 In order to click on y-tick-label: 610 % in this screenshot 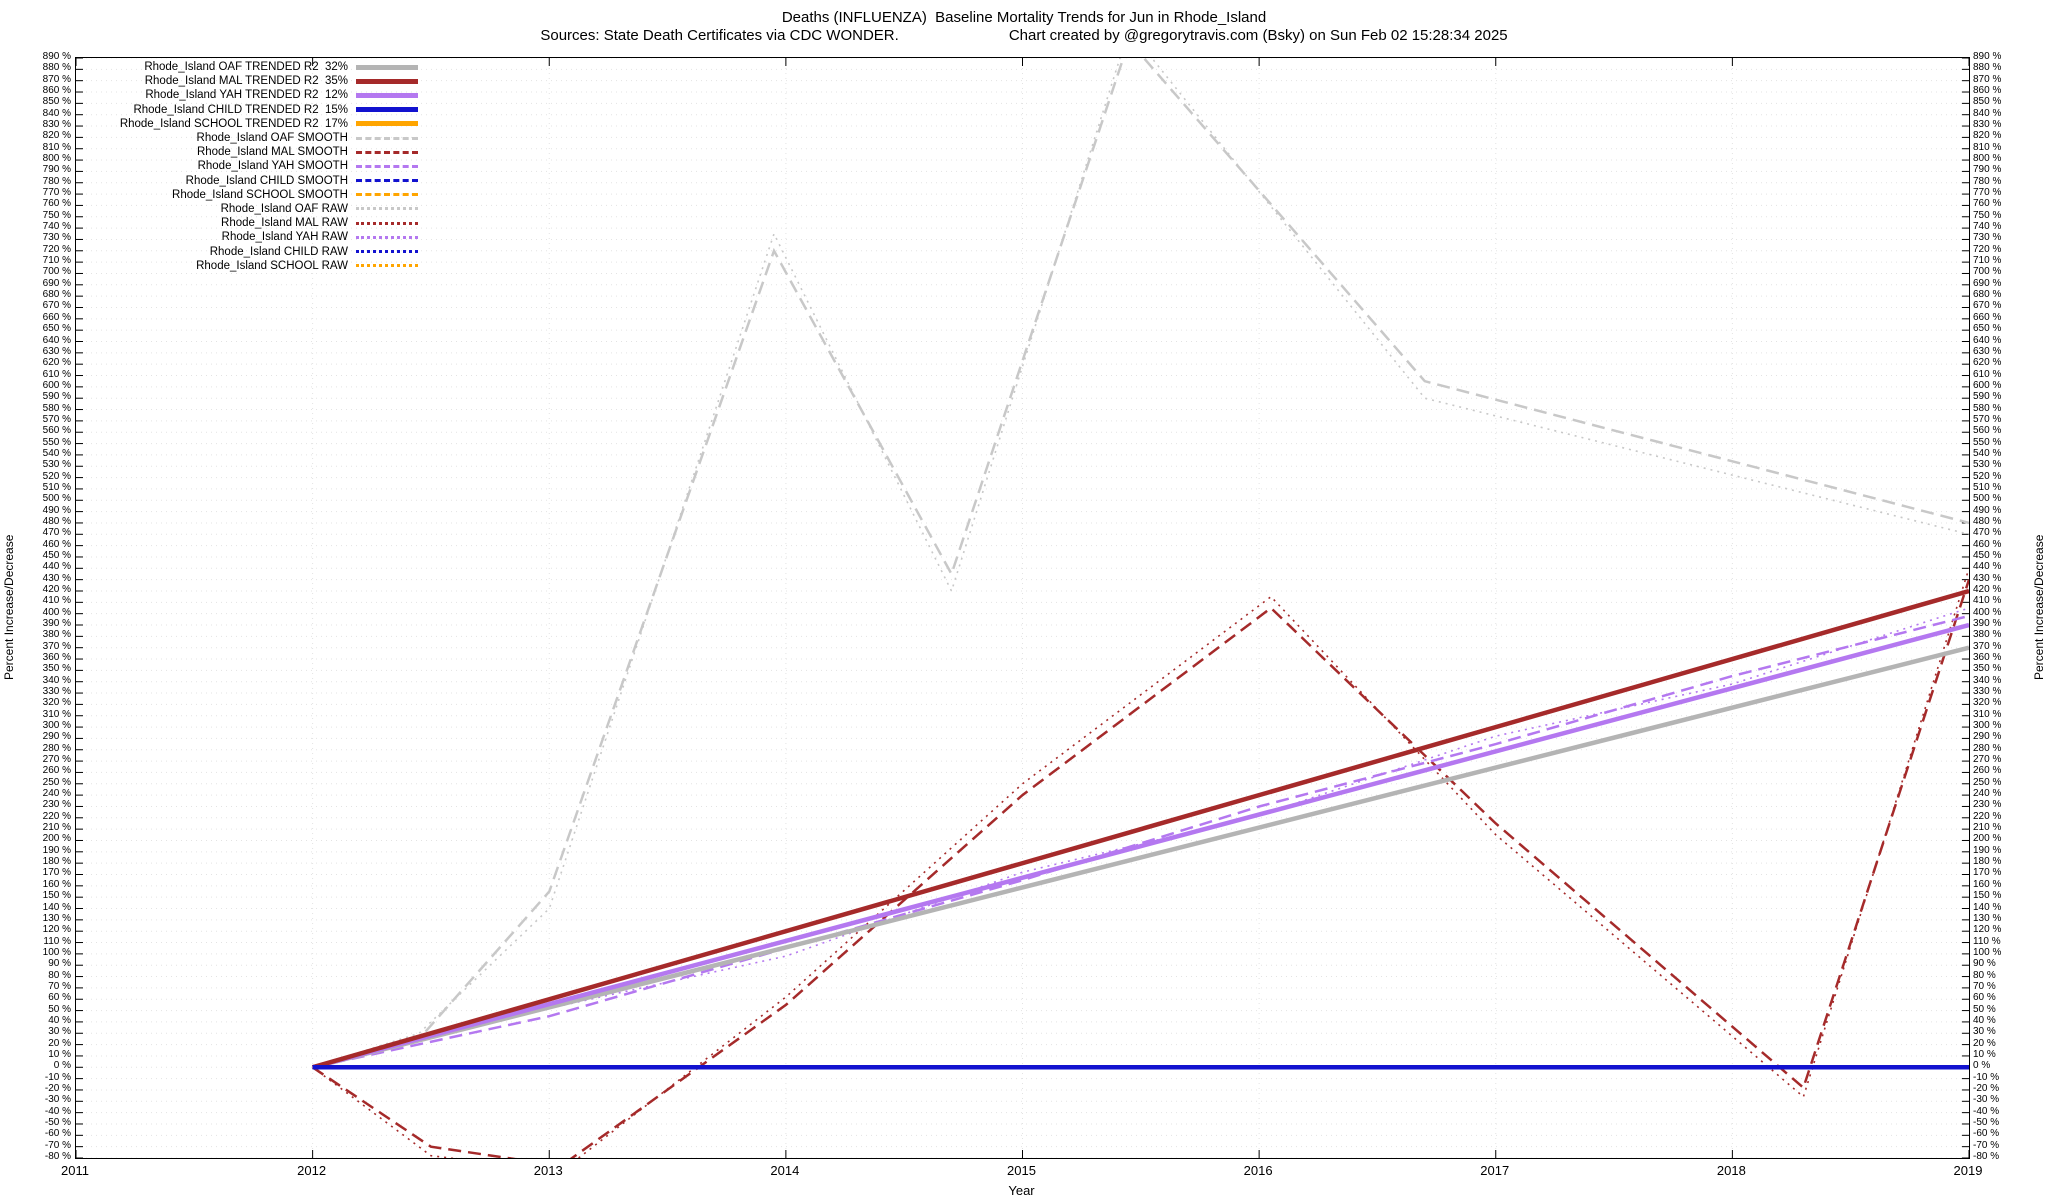, I will do `click(56, 374)`.